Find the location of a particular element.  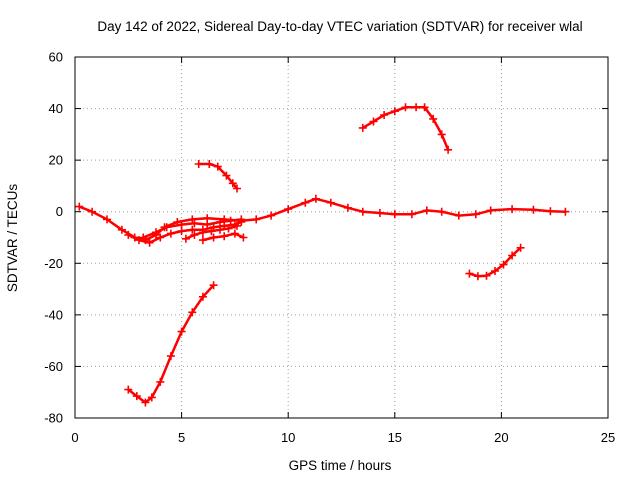

series-arc-lower-b is located at coordinates (192, 228).